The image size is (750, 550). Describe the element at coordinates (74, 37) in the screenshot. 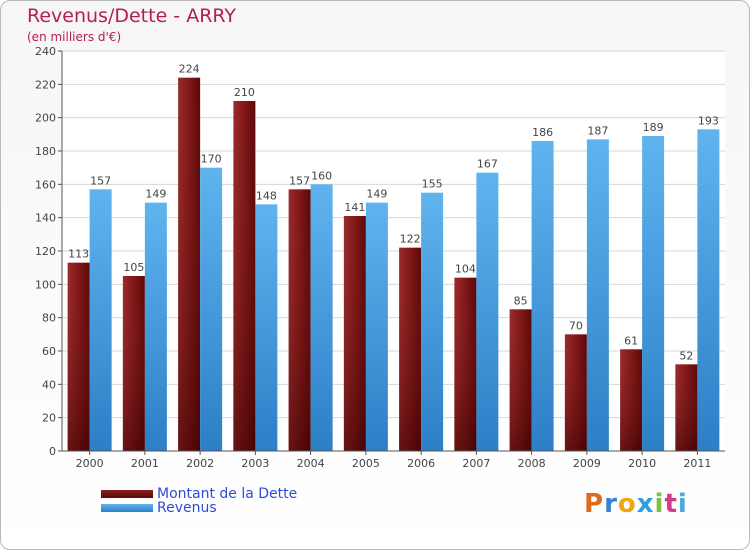

I see `chart-subtitle: (en milliers d'€)` at that location.